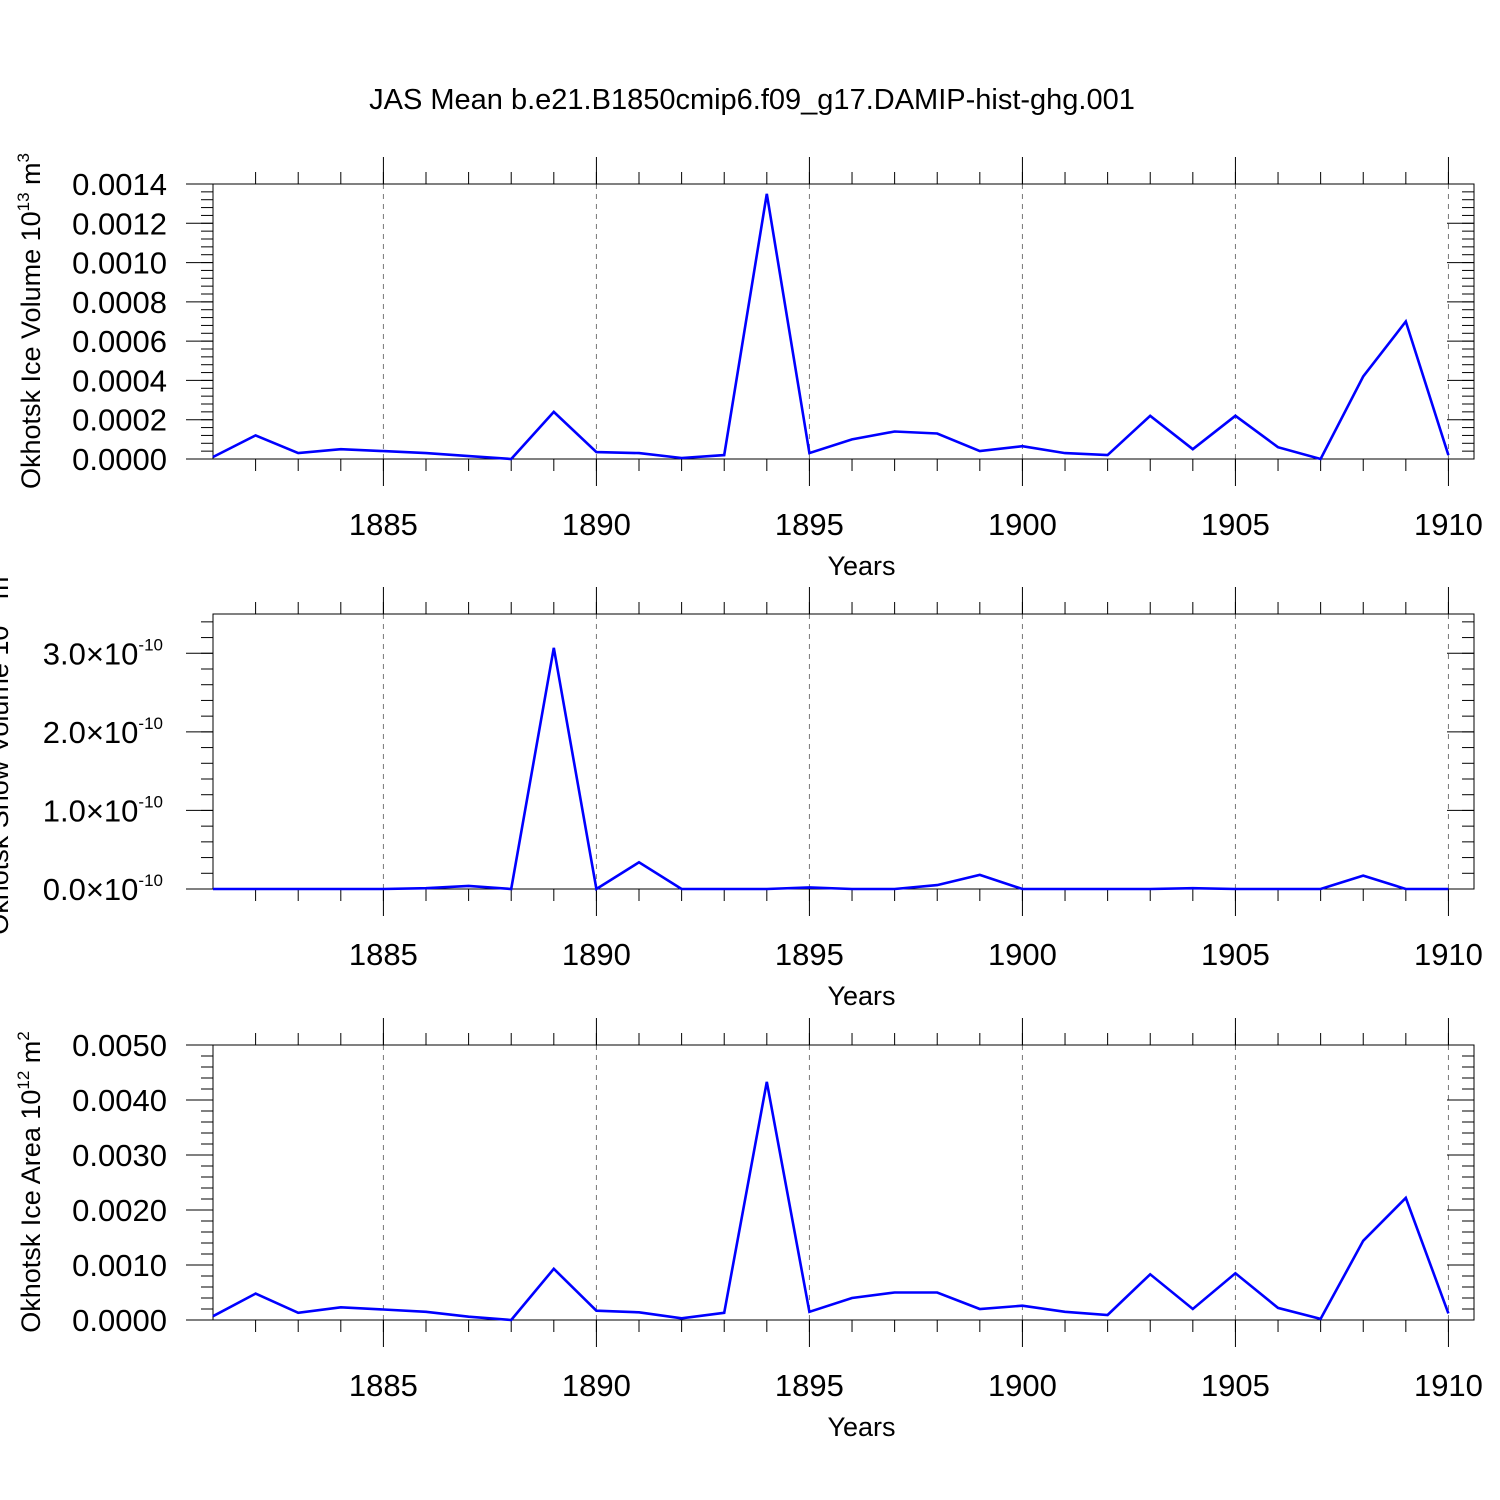 This screenshot has width=1500, height=1500. What do you see at coordinates (103, 732) in the screenshot?
I see `y-tick-label: 2.0×10⁻¹⁰` at bounding box center [103, 732].